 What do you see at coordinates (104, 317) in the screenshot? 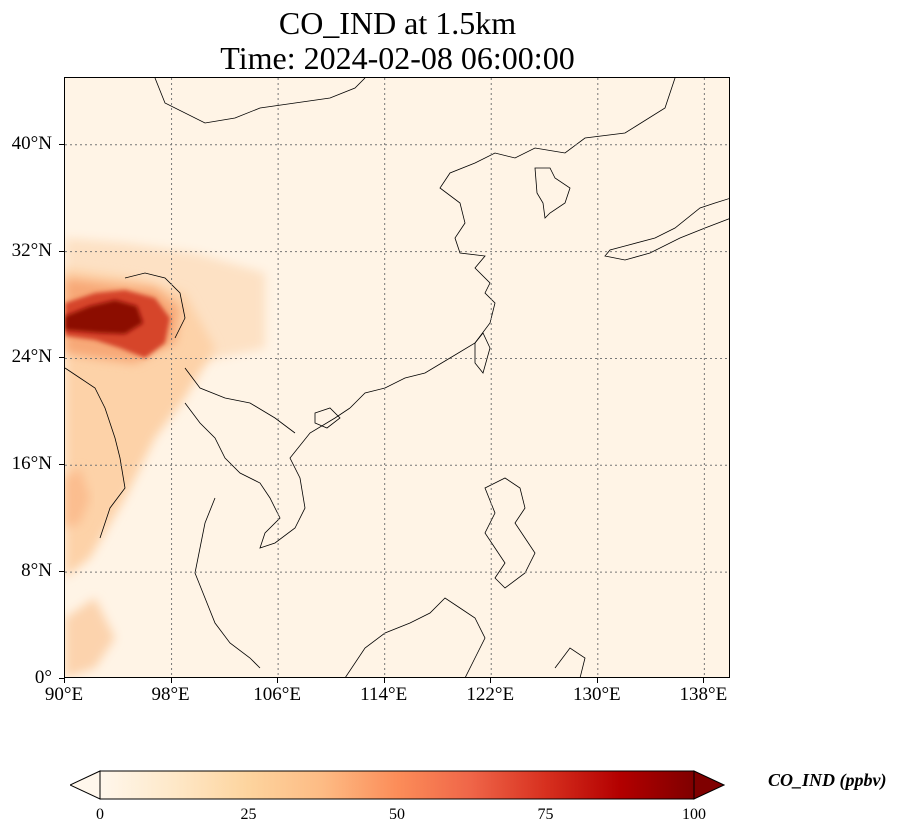
I see `plume-peak` at bounding box center [104, 317].